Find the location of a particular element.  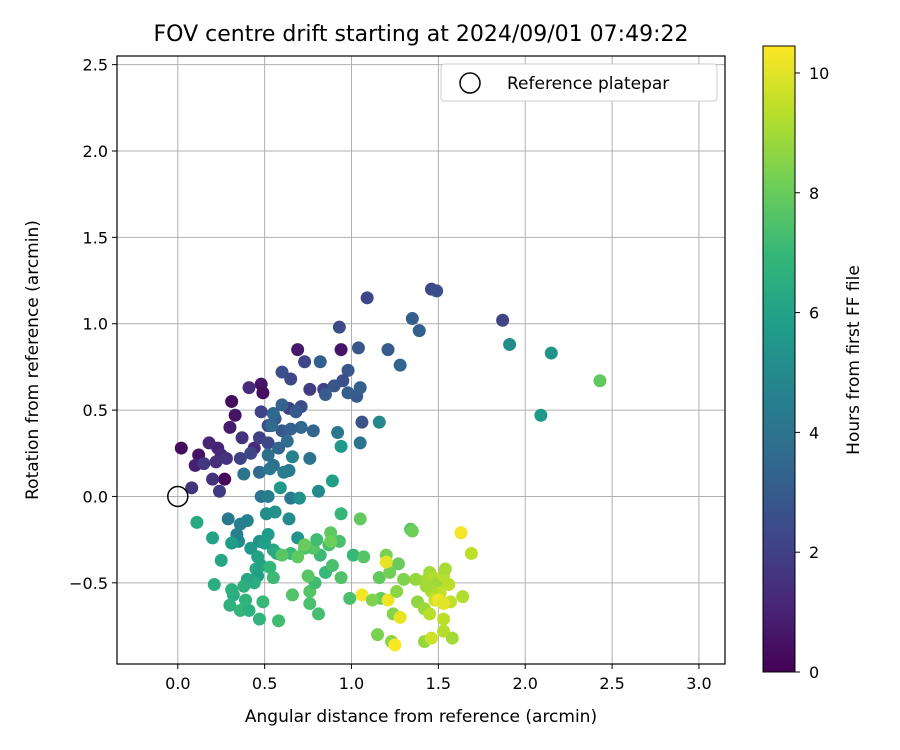

y-tick-label: 2.0 is located at coordinates (95, 151).